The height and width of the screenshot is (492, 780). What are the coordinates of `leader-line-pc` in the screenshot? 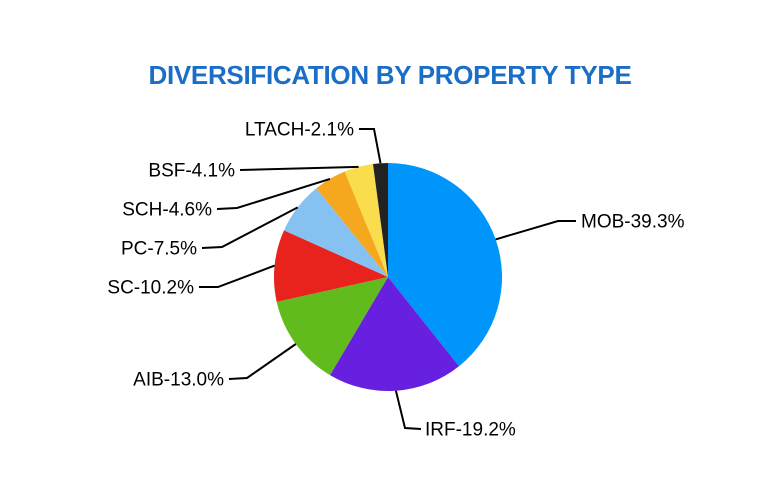 It's located at (250, 227).